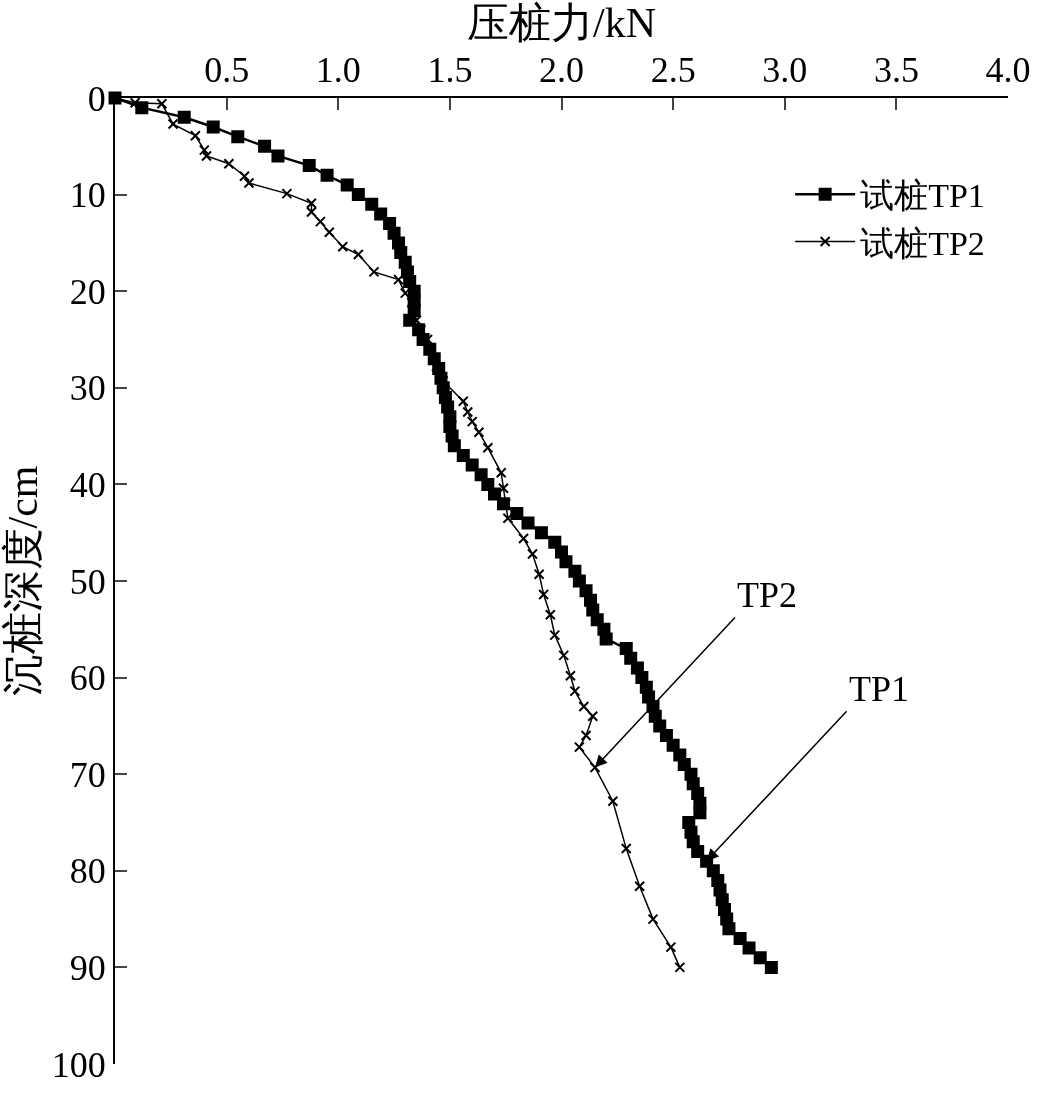 This screenshot has height=1097, width=1043. What do you see at coordinates (561, 23) in the screenshot?
I see `x-axis-title: 压桩力/kN` at bounding box center [561, 23].